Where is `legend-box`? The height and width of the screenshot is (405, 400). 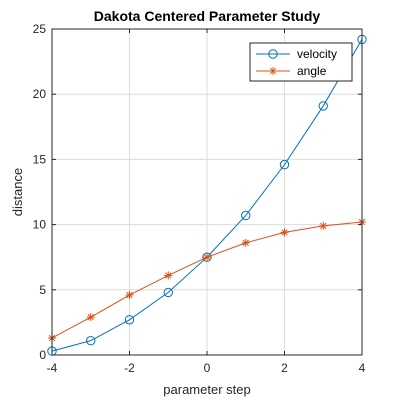
legend-box is located at coordinates (301, 62).